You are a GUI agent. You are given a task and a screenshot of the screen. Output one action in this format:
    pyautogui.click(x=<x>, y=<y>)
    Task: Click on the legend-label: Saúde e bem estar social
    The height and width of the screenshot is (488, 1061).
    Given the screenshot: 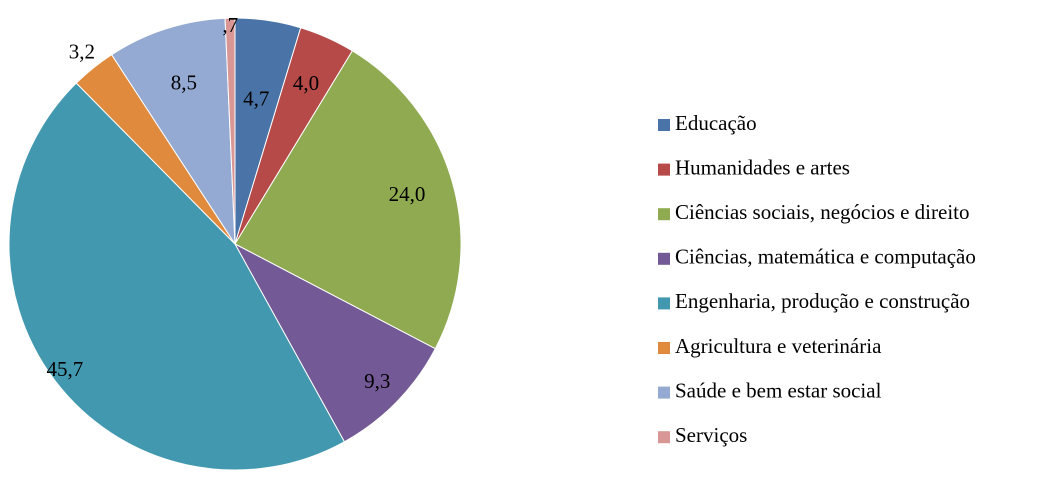 What is the action you would take?
    pyautogui.click(x=778, y=390)
    